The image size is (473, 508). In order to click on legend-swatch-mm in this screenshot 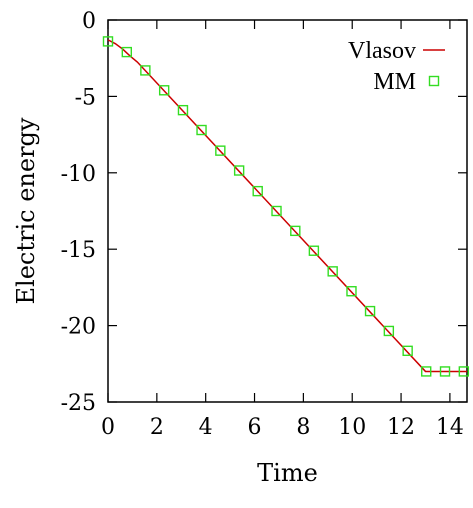, I will do `click(434, 81)`.